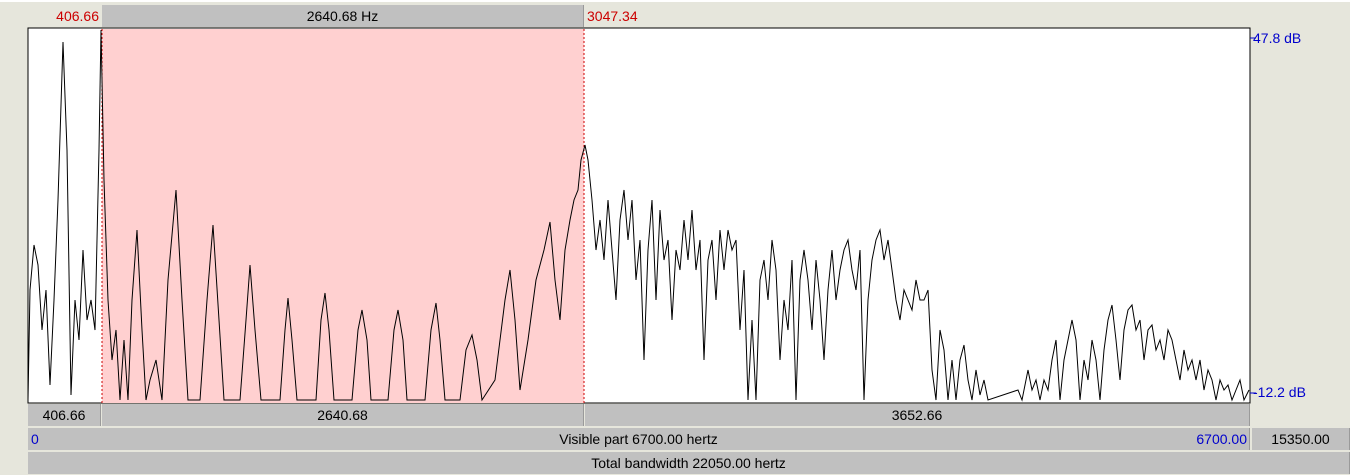 The width and height of the screenshot is (1350, 475). Describe the element at coordinates (612, 16) in the screenshot. I see `selection-end-label: 3047.34` at that location.